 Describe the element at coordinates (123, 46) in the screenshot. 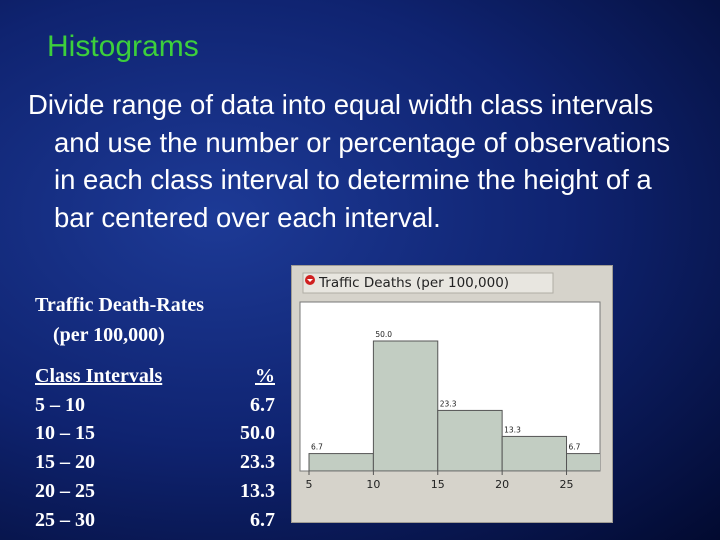

I see `slide-title: Histograms` at that location.